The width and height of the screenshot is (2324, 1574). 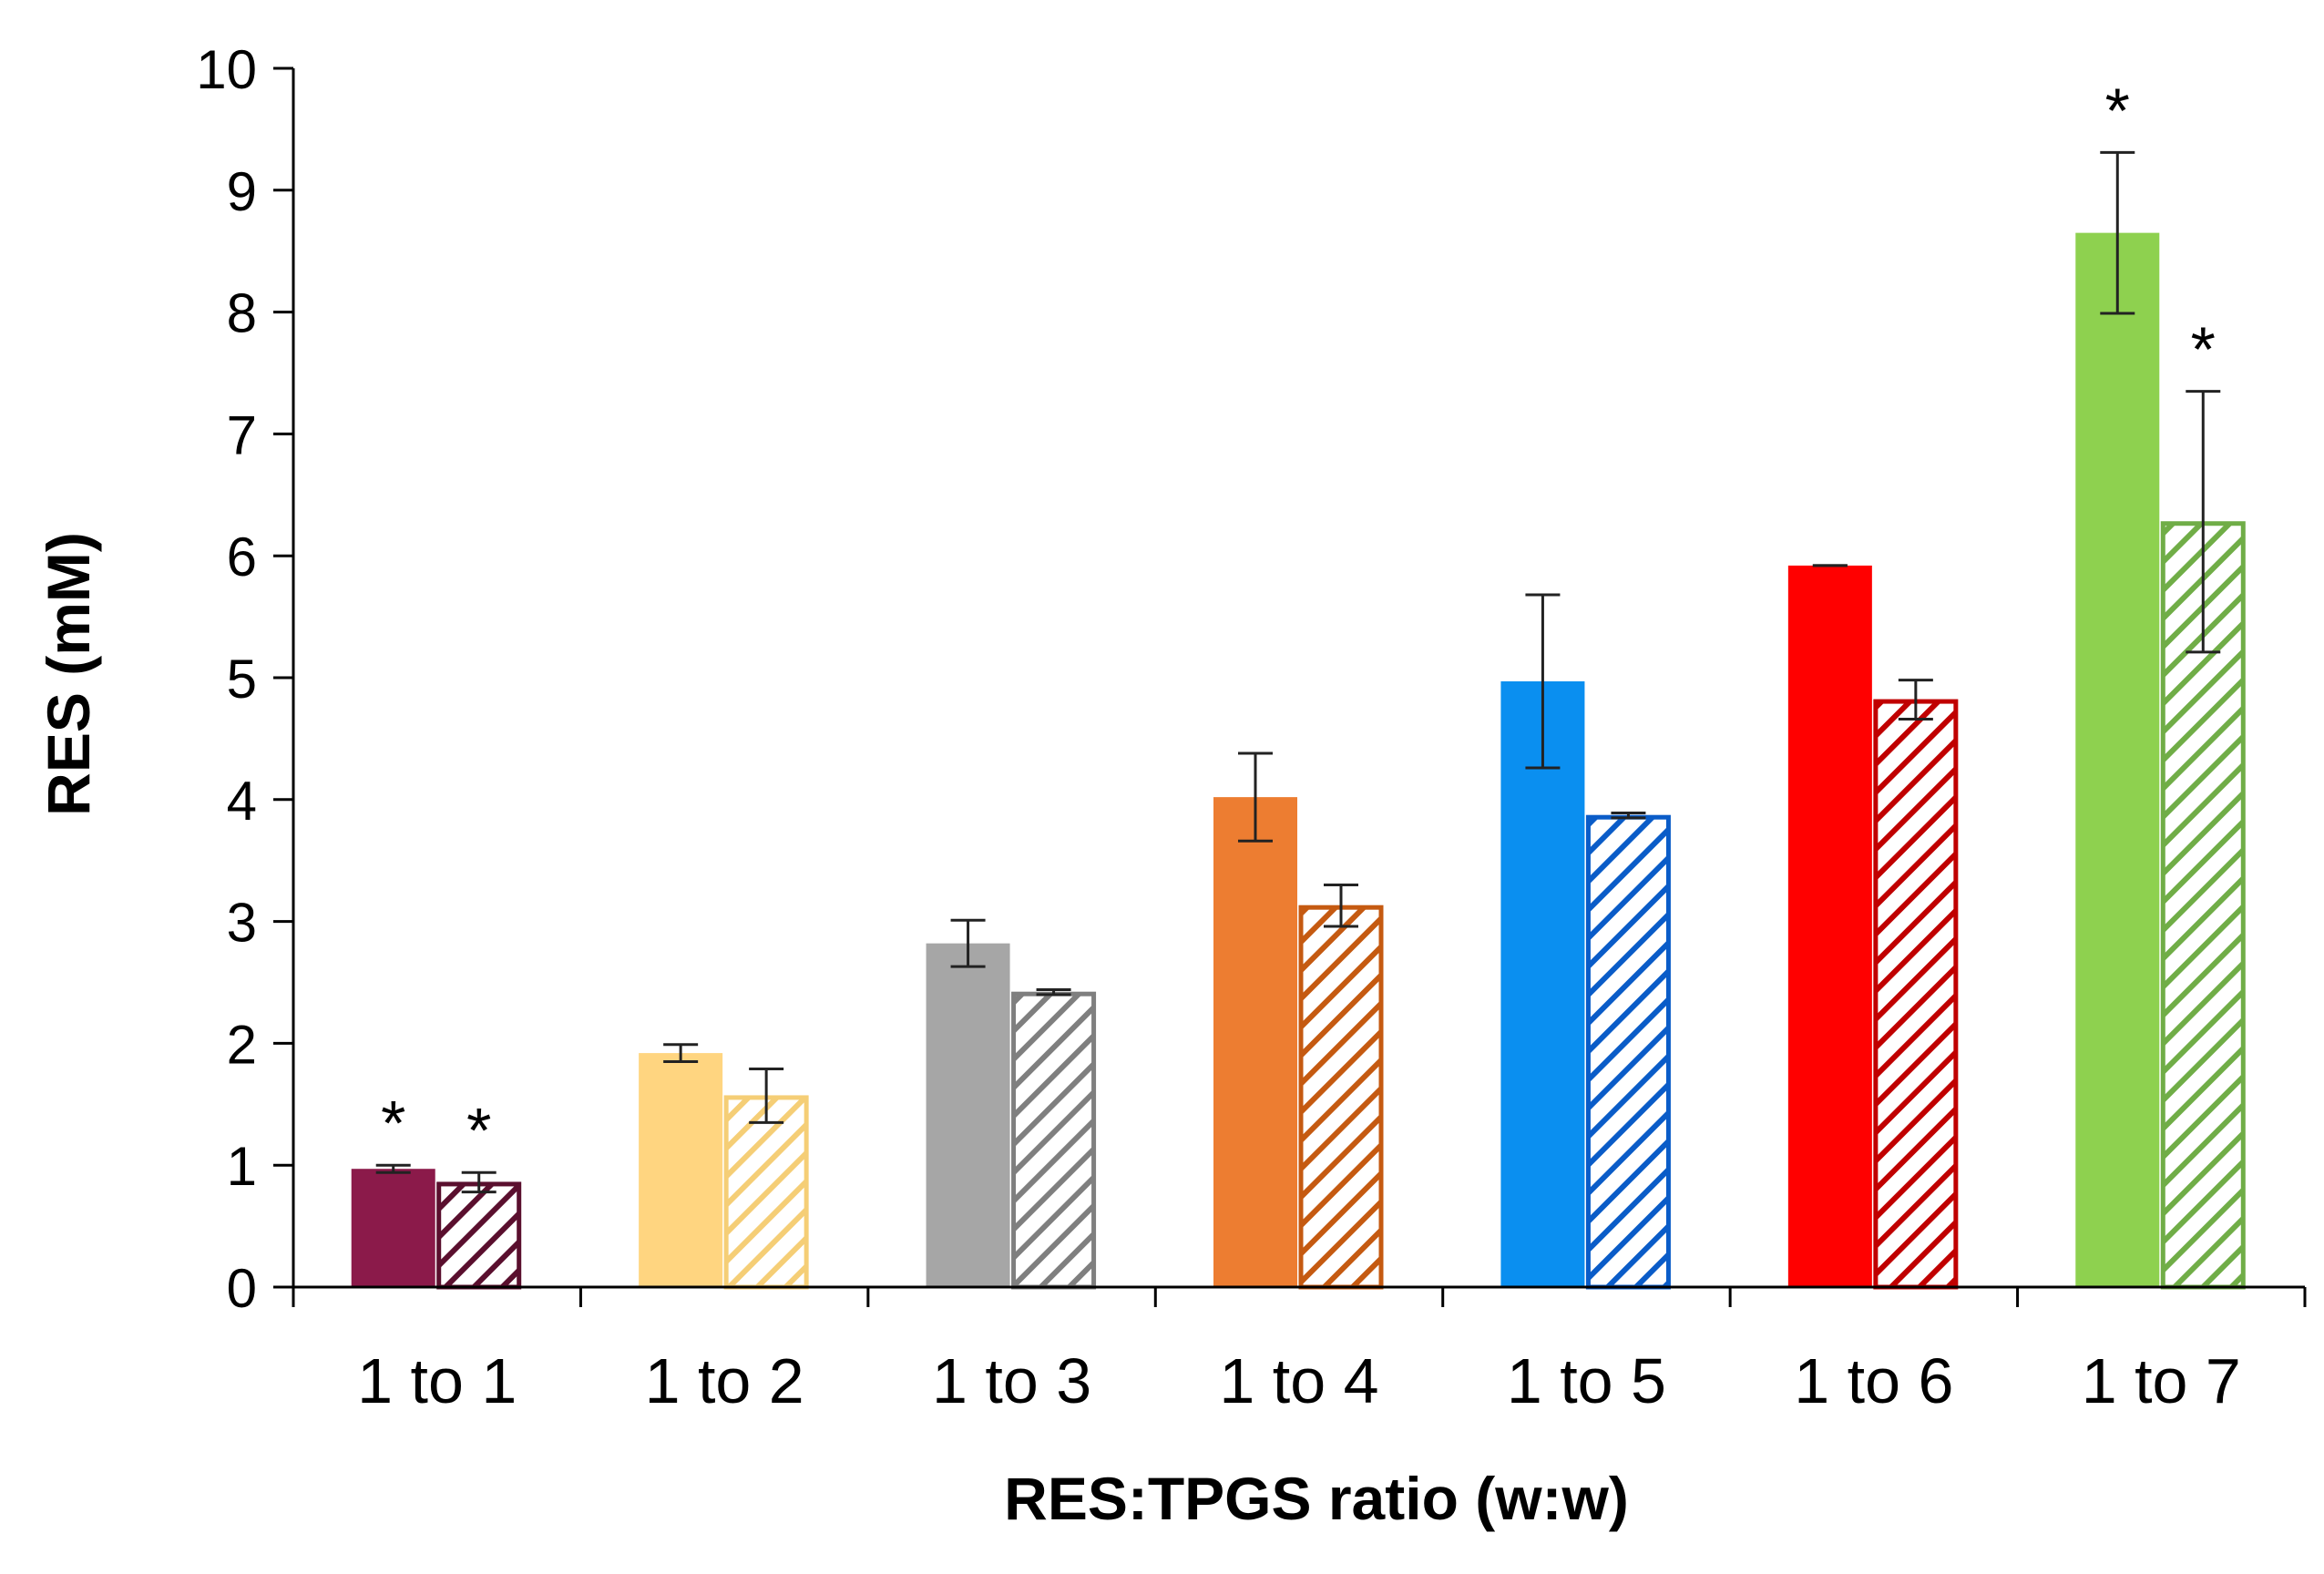 What do you see at coordinates (242, 191) in the screenshot?
I see `y-tick-label: 9` at bounding box center [242, 191].